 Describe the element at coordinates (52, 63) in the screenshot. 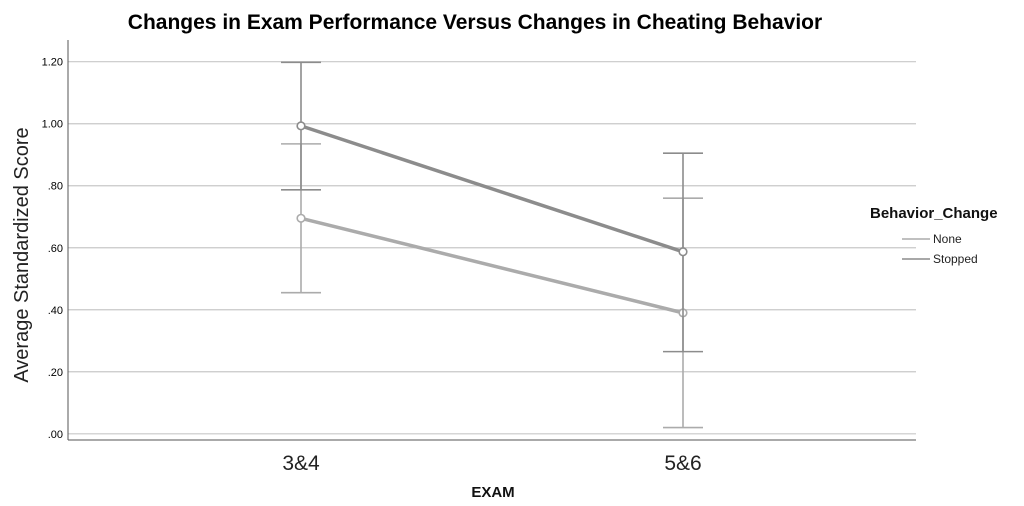

I see `y-tick-label: 1.20` at that location.